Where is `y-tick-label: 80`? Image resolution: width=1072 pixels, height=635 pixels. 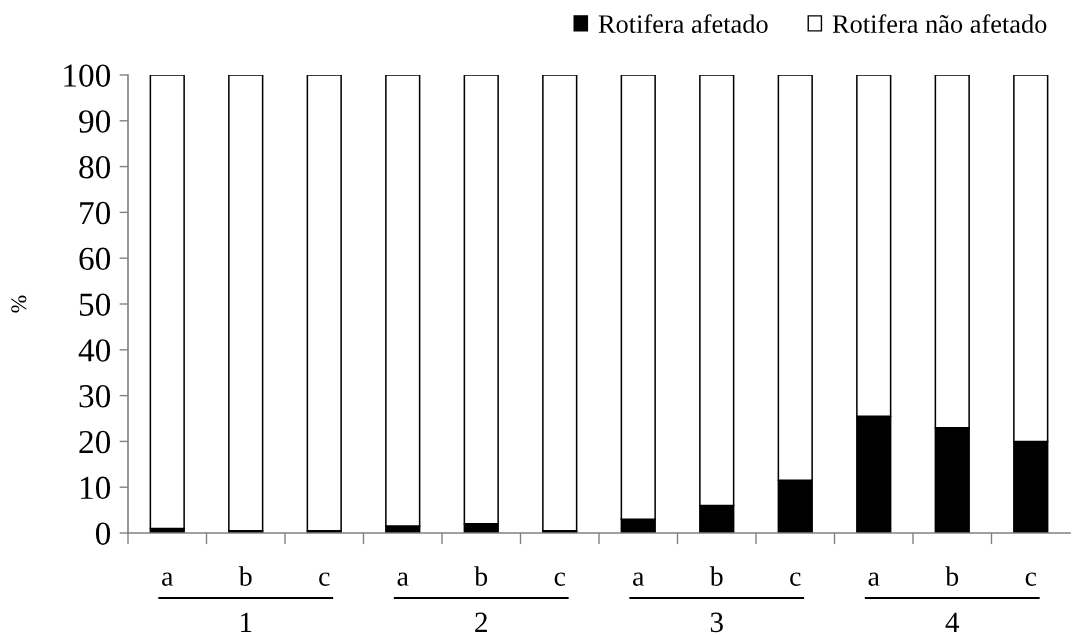 y-tick-label: 80 is located at coordinates (95, 167).